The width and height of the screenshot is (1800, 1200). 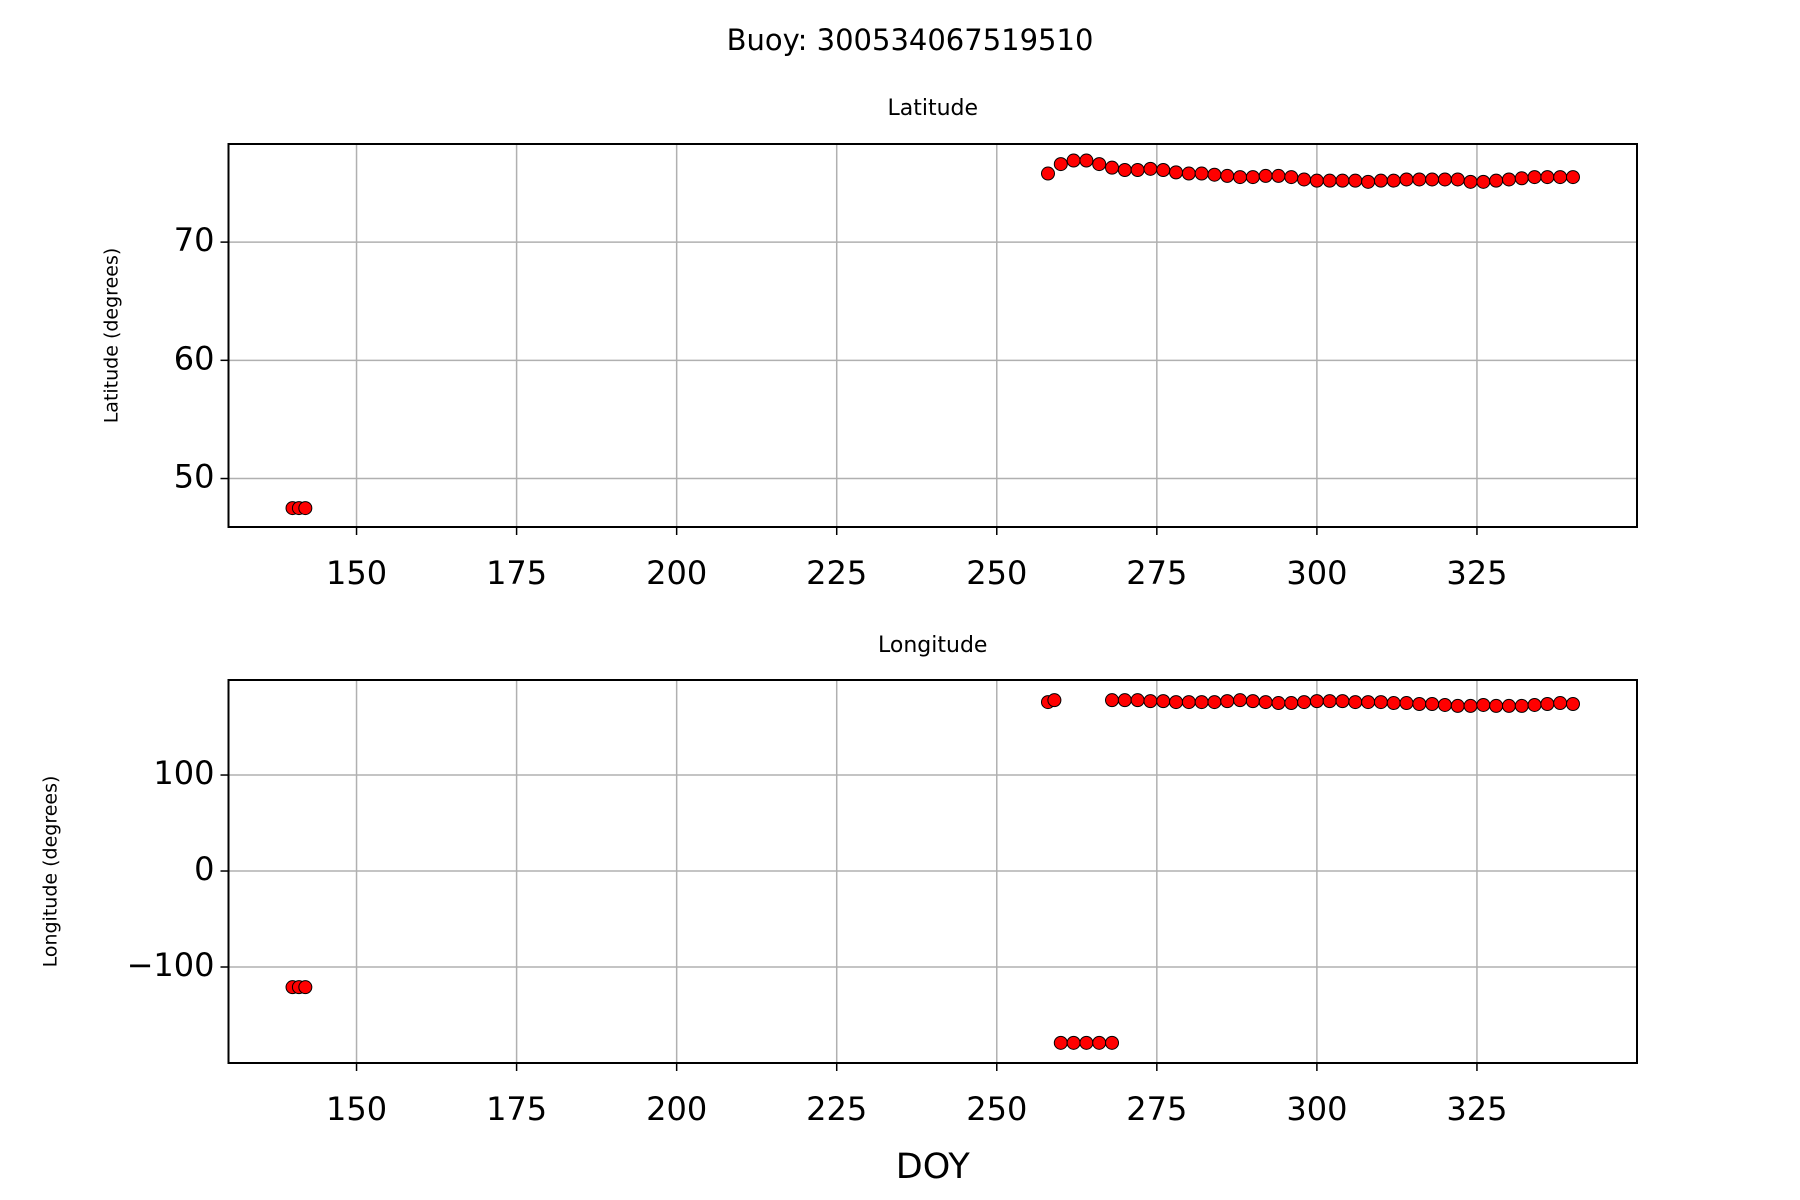 What do you see at coordinates (932, 108) in the screenshot?
I see `subplot-title: Latitude` at bounding box center [932, 108].